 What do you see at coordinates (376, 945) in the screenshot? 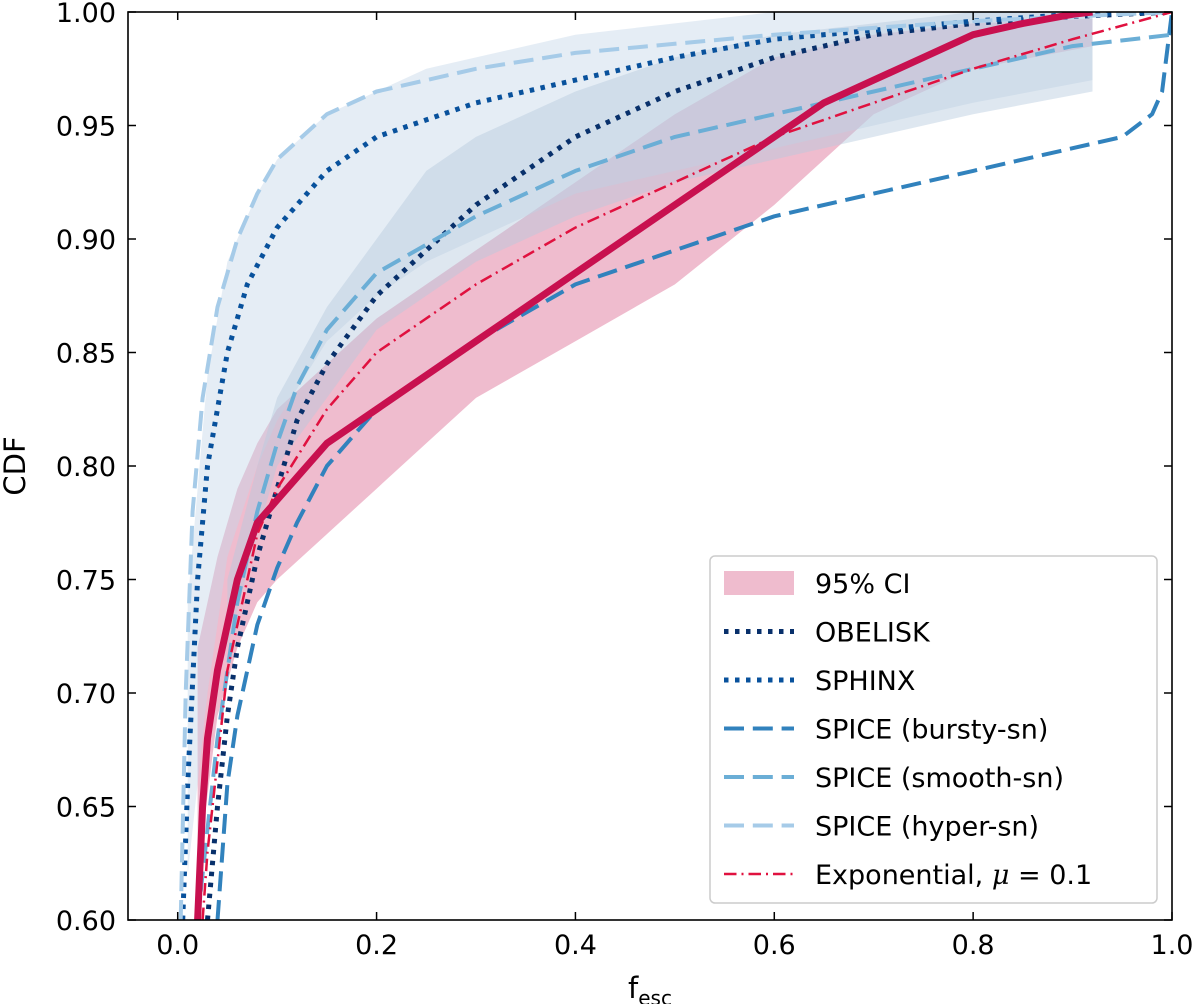
I see `x-tick-label: 0.2` at bounding box center [376, 945].